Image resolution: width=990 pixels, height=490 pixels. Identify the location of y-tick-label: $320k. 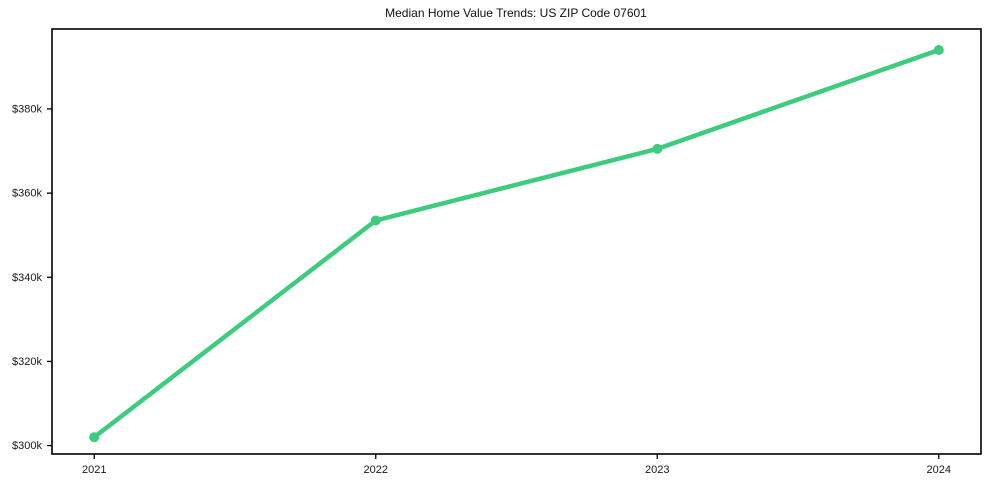
(27, 362).